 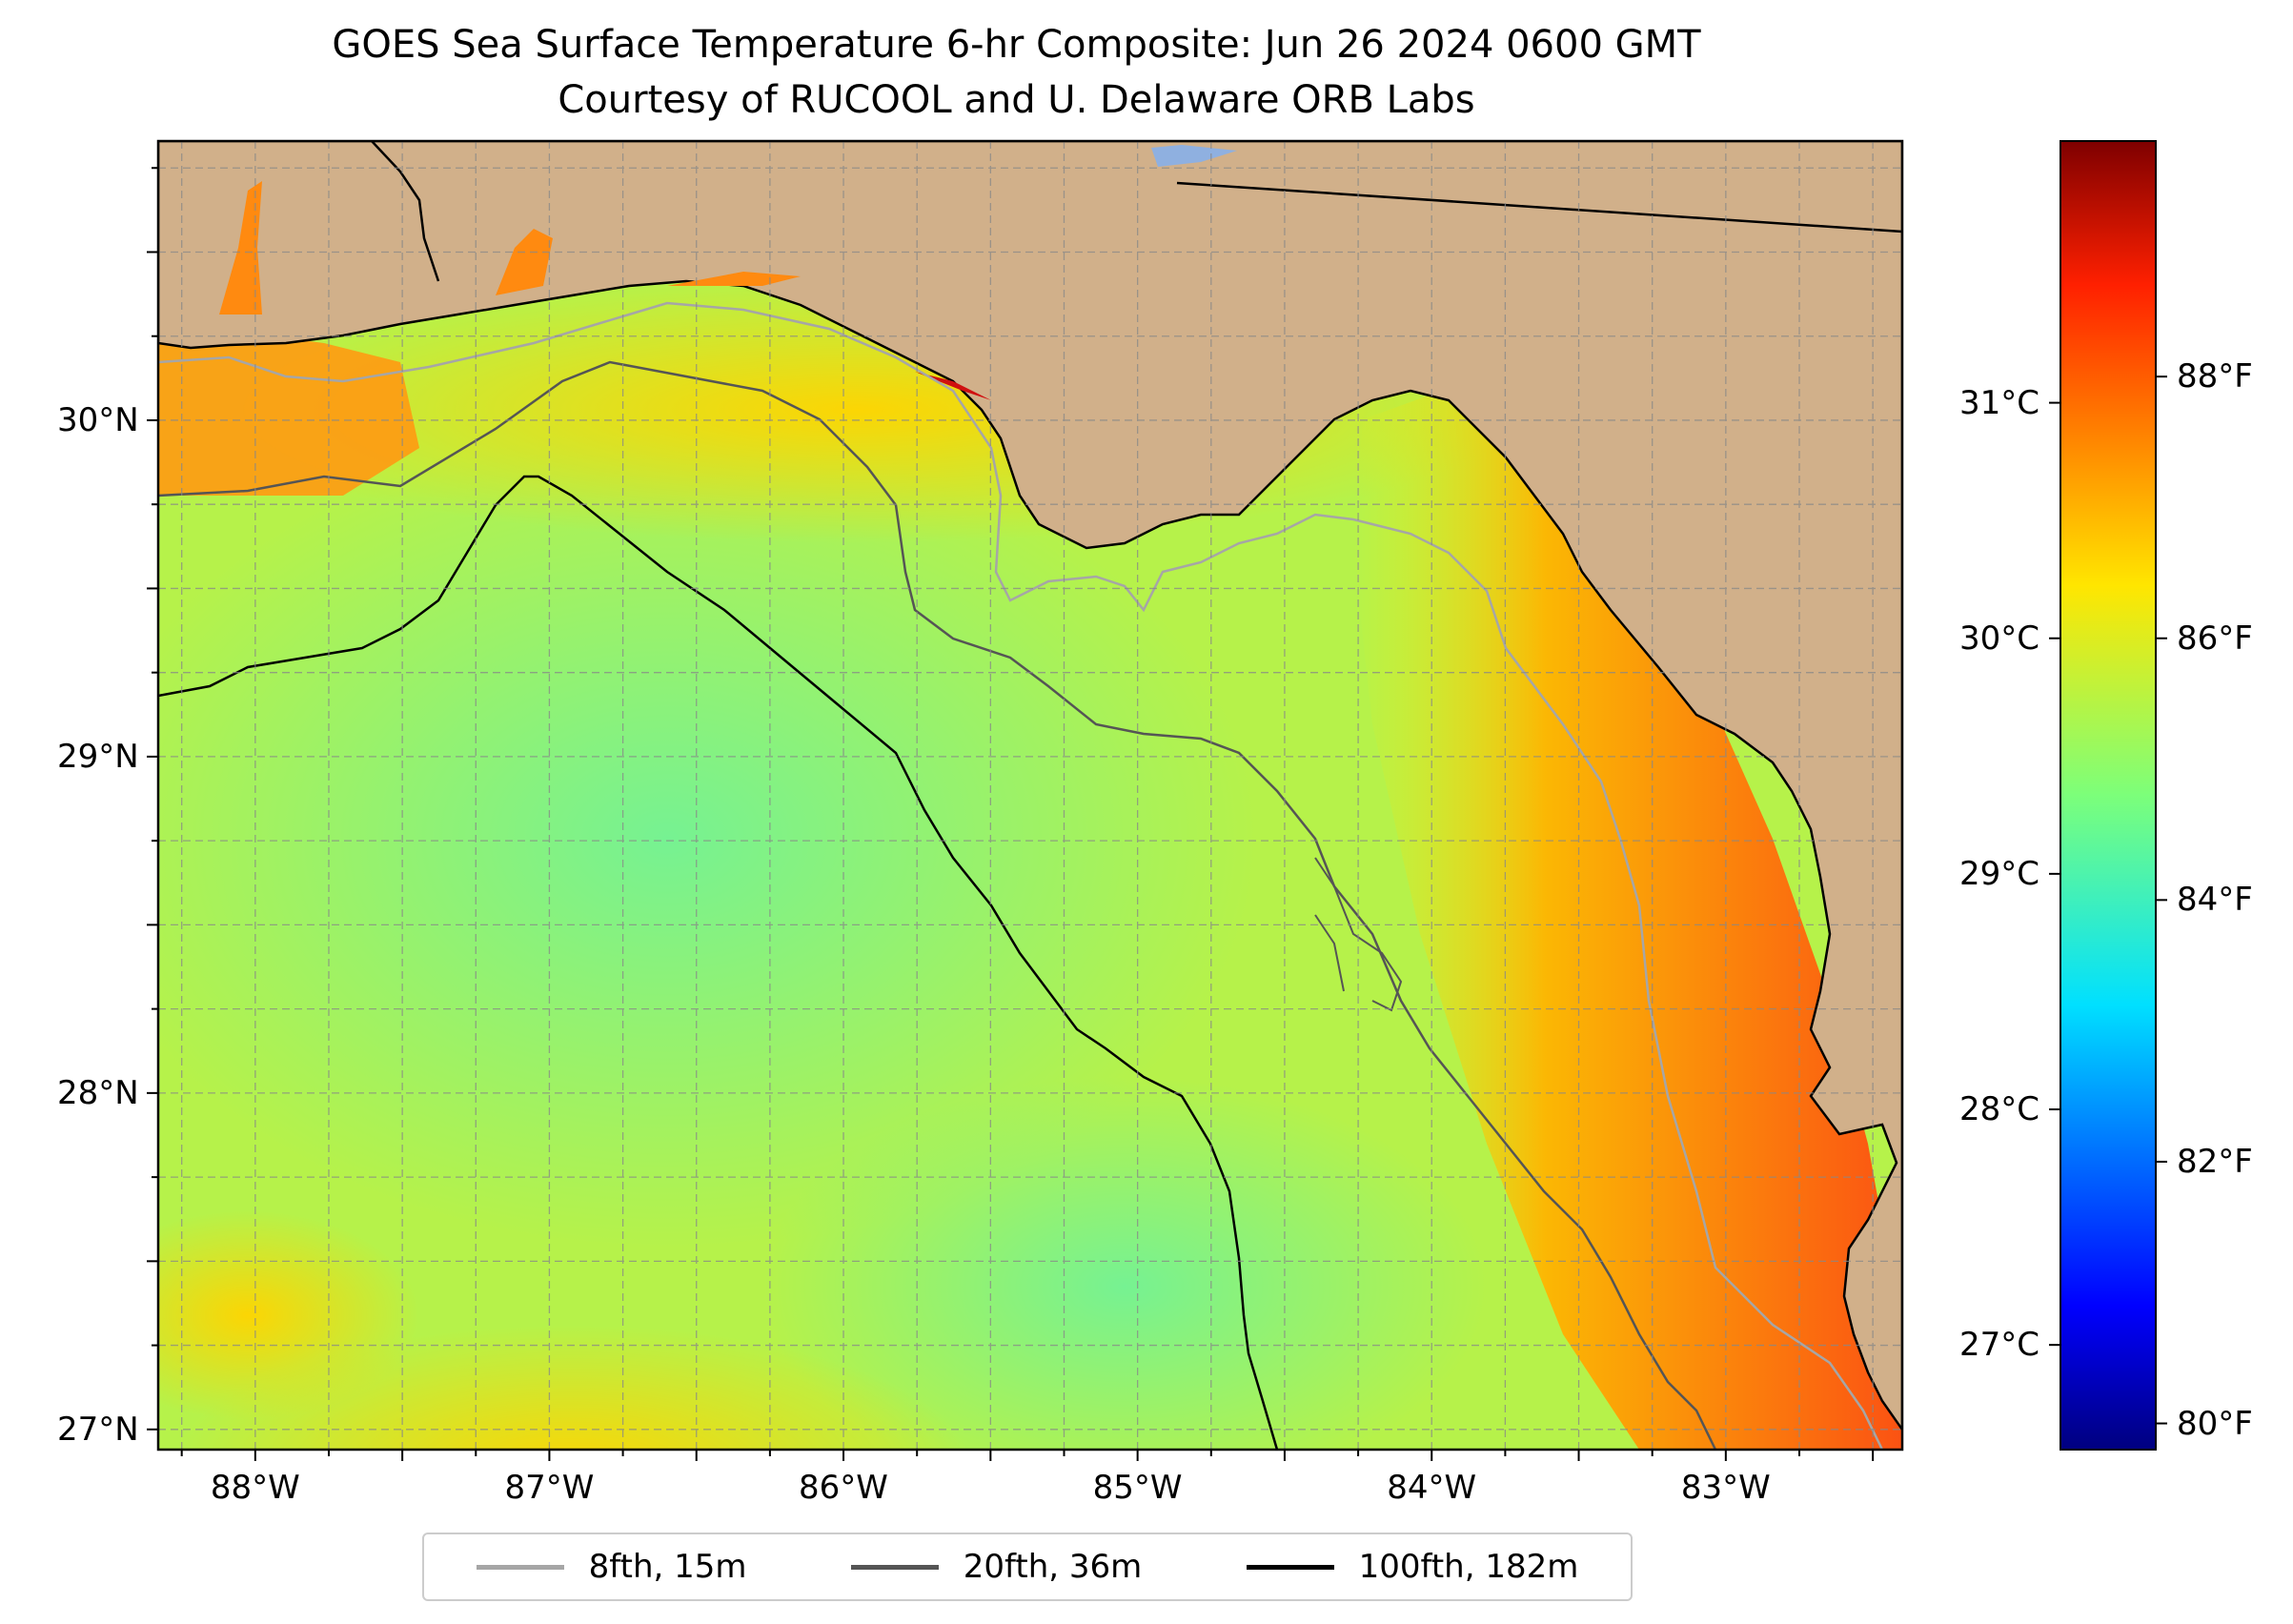 What do you see at coordinates (288, 1315) in the screenshot?
I see `sst-warm-southwest` at bounding box center [288, 1315].